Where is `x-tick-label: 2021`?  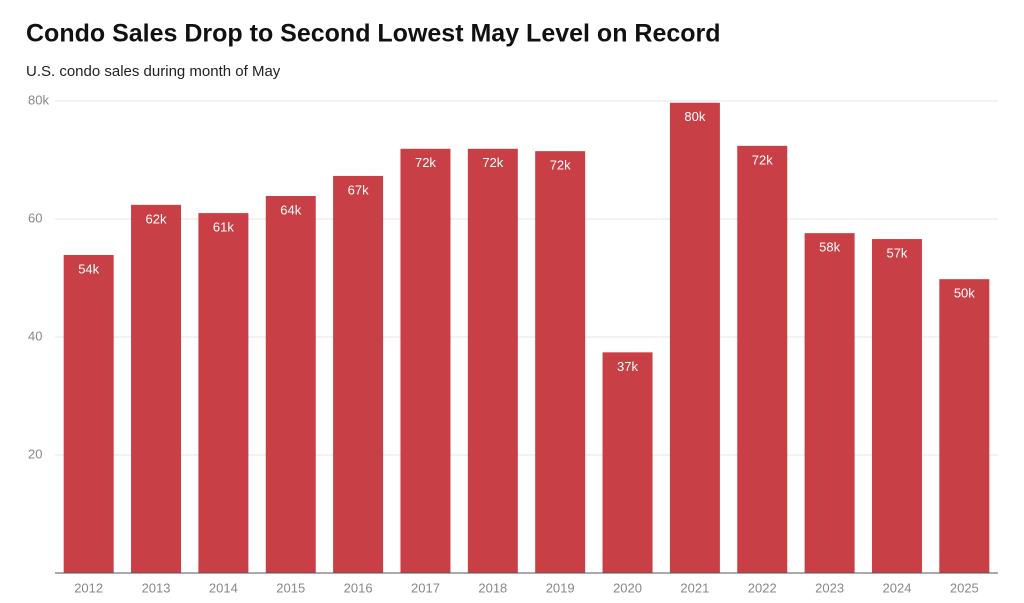
x-tick-label: 2021 is located at coordinates (694, 587).